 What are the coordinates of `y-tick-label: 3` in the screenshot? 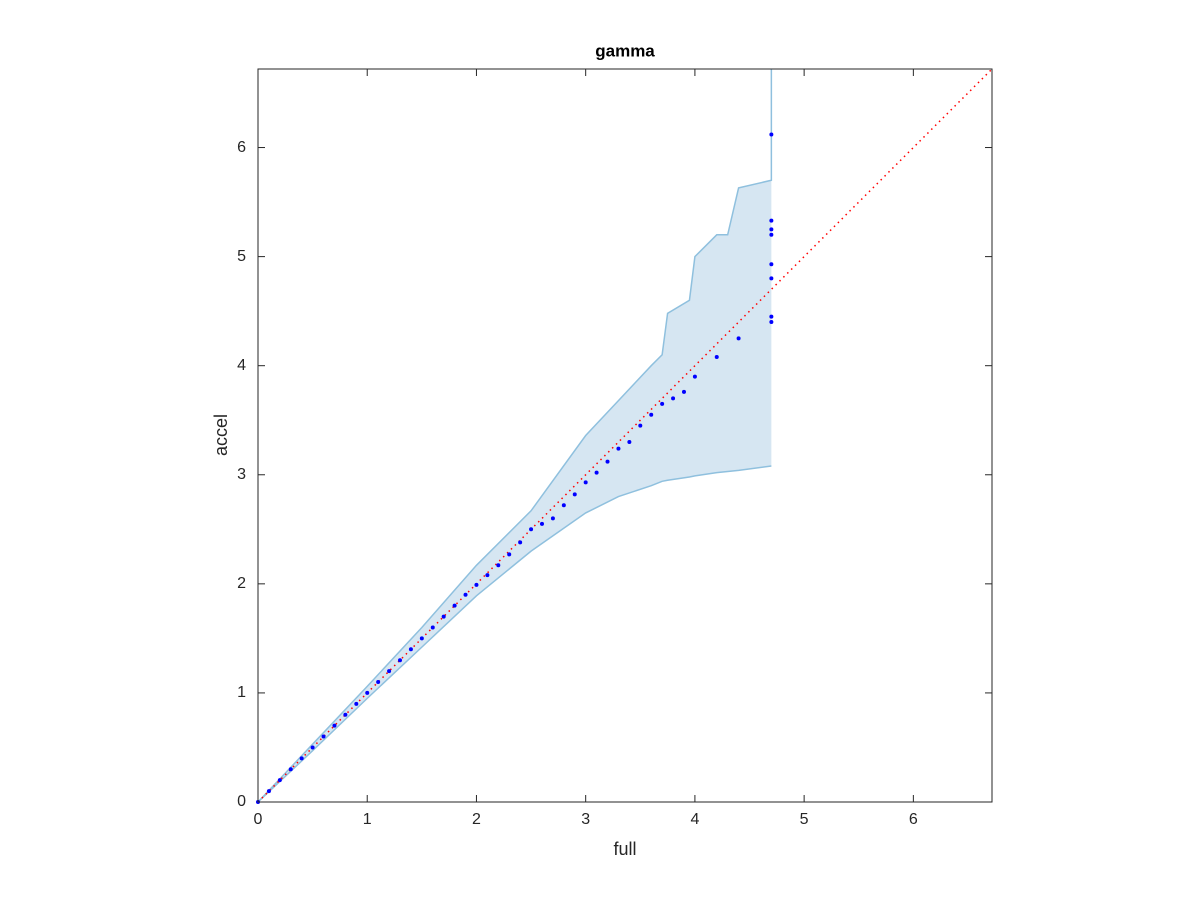 It's located at (241, 474).